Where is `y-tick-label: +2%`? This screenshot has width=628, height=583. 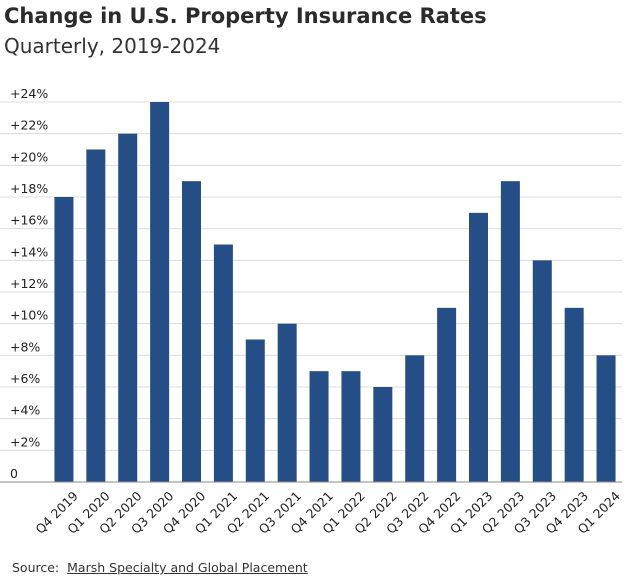
y-tick-label: +2% is located at coordinates (25, 441).